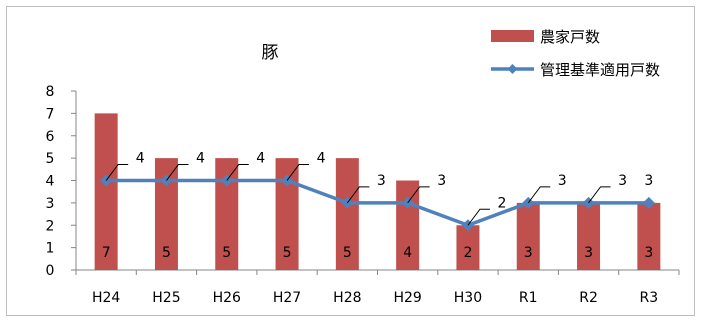 Image resolution: width=701 pixels, height=322 pixels. Describe the element at coordinates (50, 271) in the screenshot. I see `y-tick-label: 0` at that location.